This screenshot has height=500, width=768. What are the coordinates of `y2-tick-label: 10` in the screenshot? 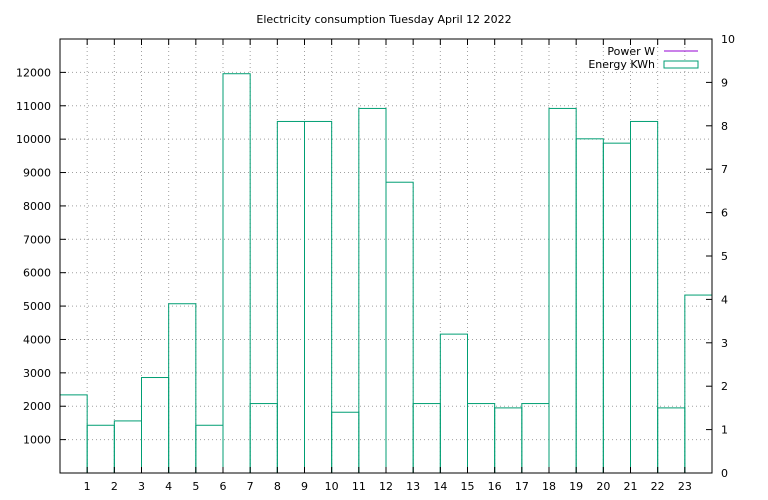 It's located at (728, 39).